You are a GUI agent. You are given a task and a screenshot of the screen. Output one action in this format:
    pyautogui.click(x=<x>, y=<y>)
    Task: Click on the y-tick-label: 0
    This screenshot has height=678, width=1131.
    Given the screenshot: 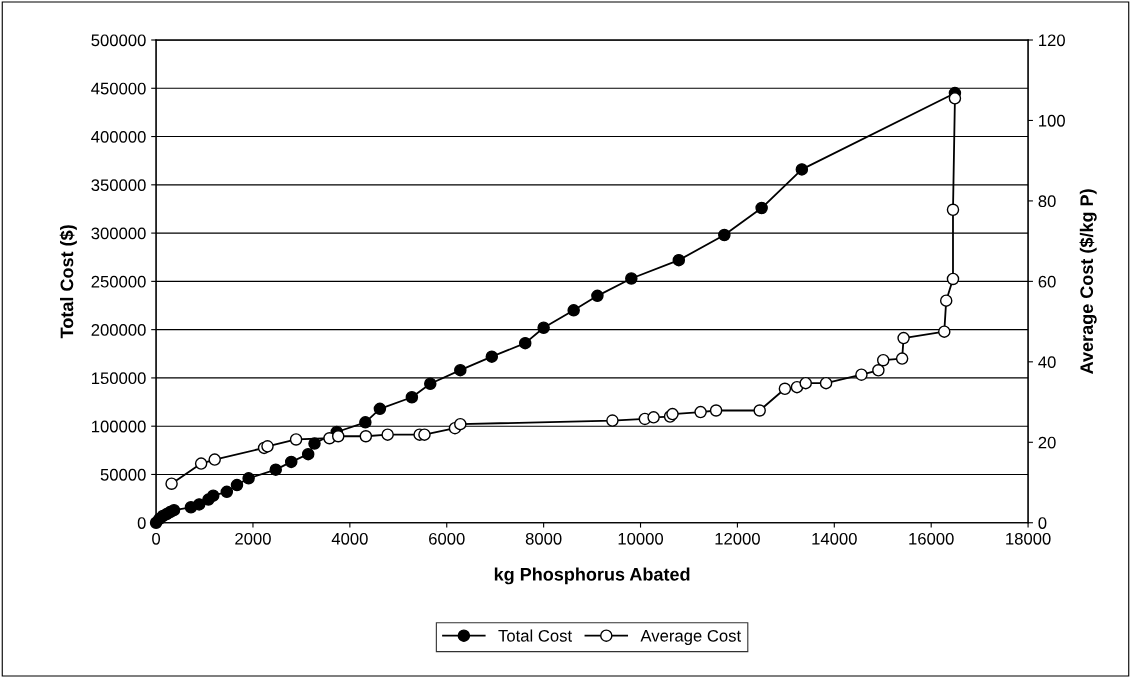 What is the action you would take?
    pyautogui.click(x=141, y=523)
    